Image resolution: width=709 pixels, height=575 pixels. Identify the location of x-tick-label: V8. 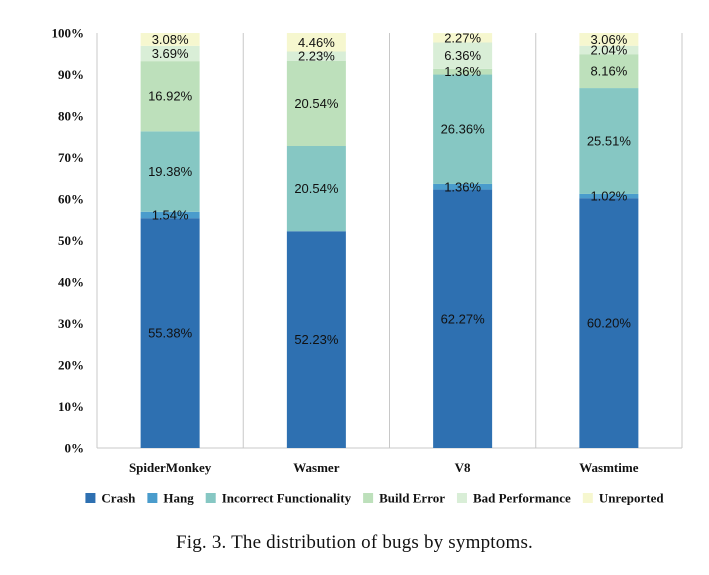
(463, 467).